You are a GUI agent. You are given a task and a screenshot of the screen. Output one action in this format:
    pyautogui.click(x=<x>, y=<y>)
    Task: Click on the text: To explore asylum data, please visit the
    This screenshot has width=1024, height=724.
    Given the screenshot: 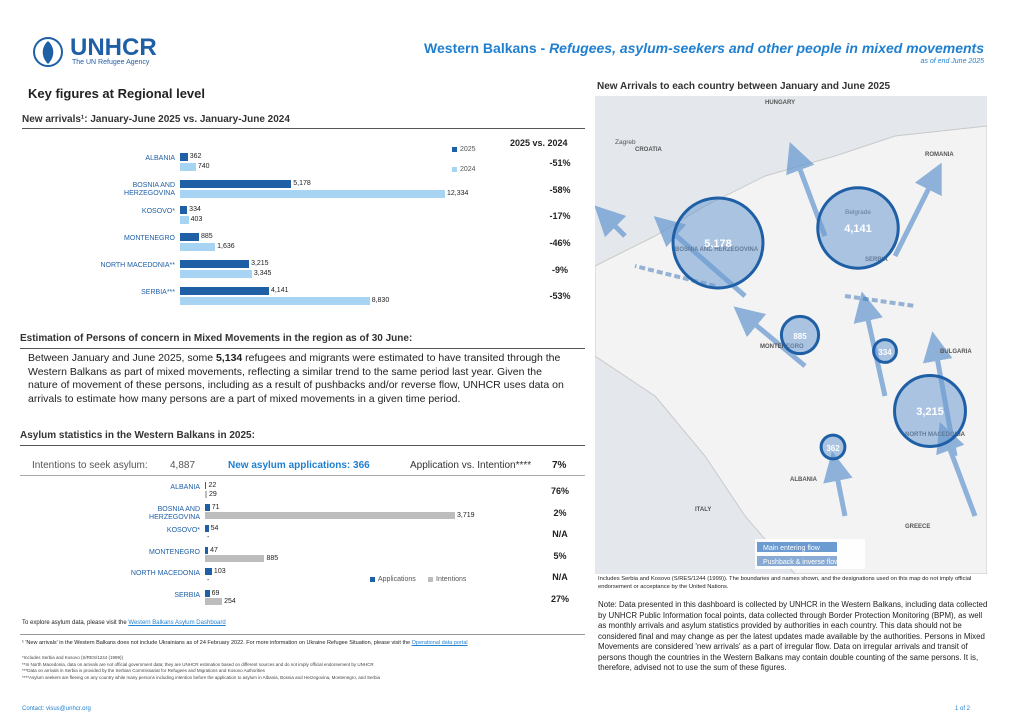 What is the action you would take?
    pyautogui.click(x=75, y=623)
    